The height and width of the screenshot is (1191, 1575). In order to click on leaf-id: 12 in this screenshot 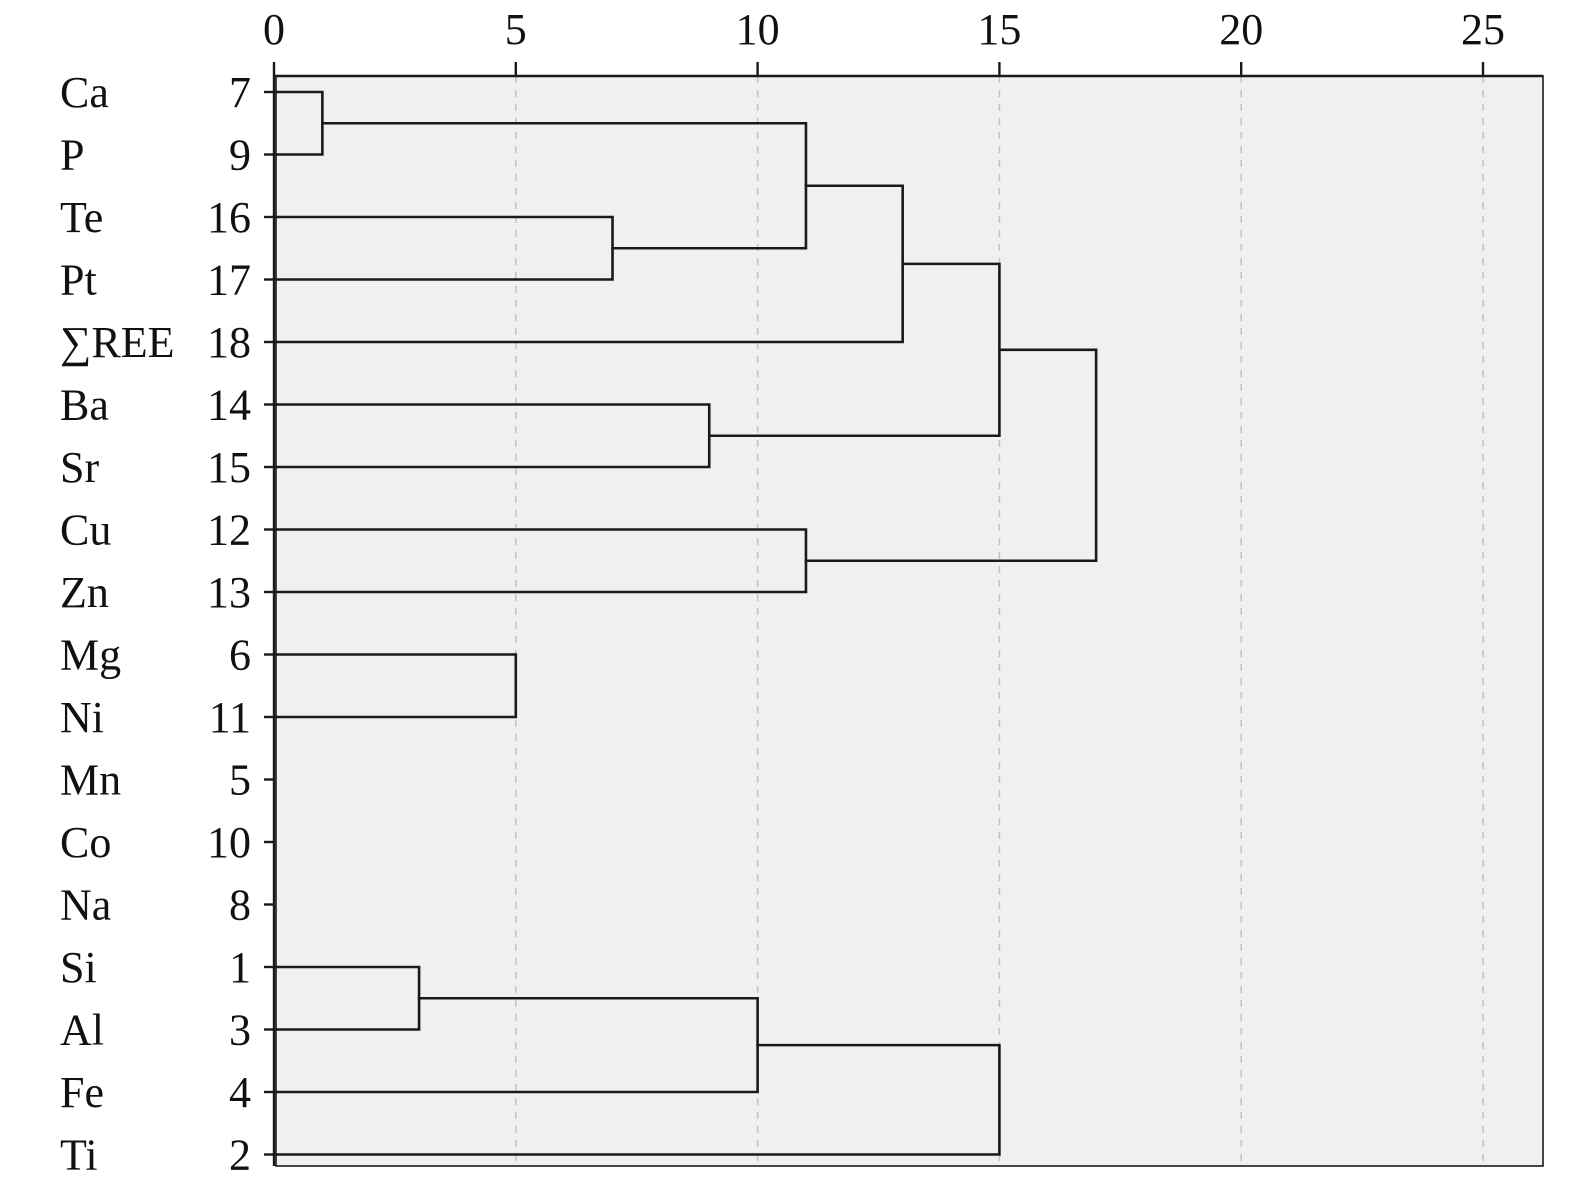, I will do `click(229, 530)`.